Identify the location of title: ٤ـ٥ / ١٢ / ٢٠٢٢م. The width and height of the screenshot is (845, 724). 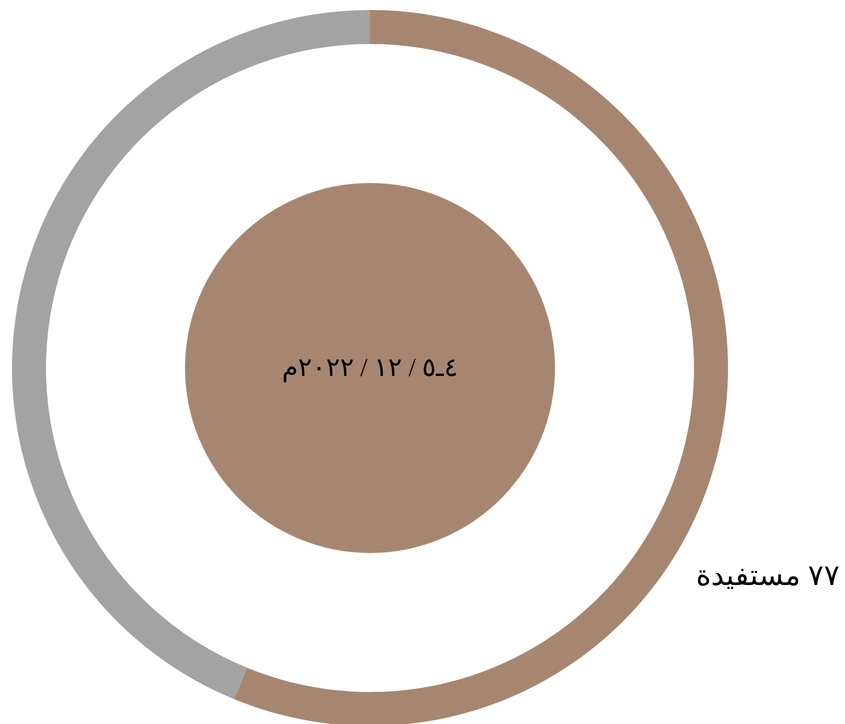
(370, 367).